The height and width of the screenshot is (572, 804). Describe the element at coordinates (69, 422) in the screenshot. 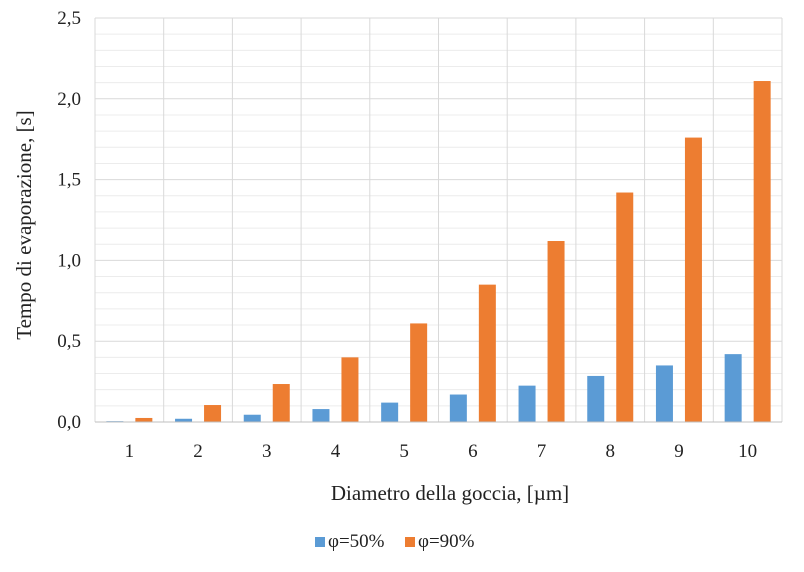

I see `y-tick-label: 0,0` at that location.